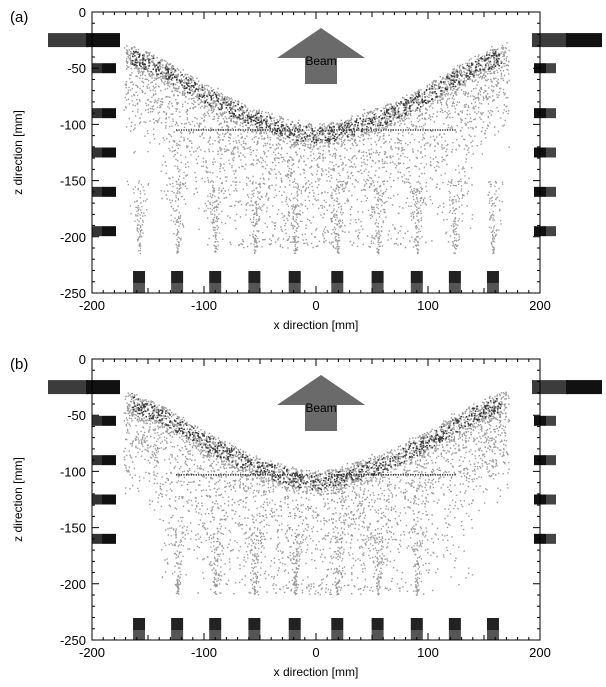 This screenshot has height=687, width=606. Describe the element at coordinates (19, 364) in the screenshot. I see `panel-label: (b)` at that location.